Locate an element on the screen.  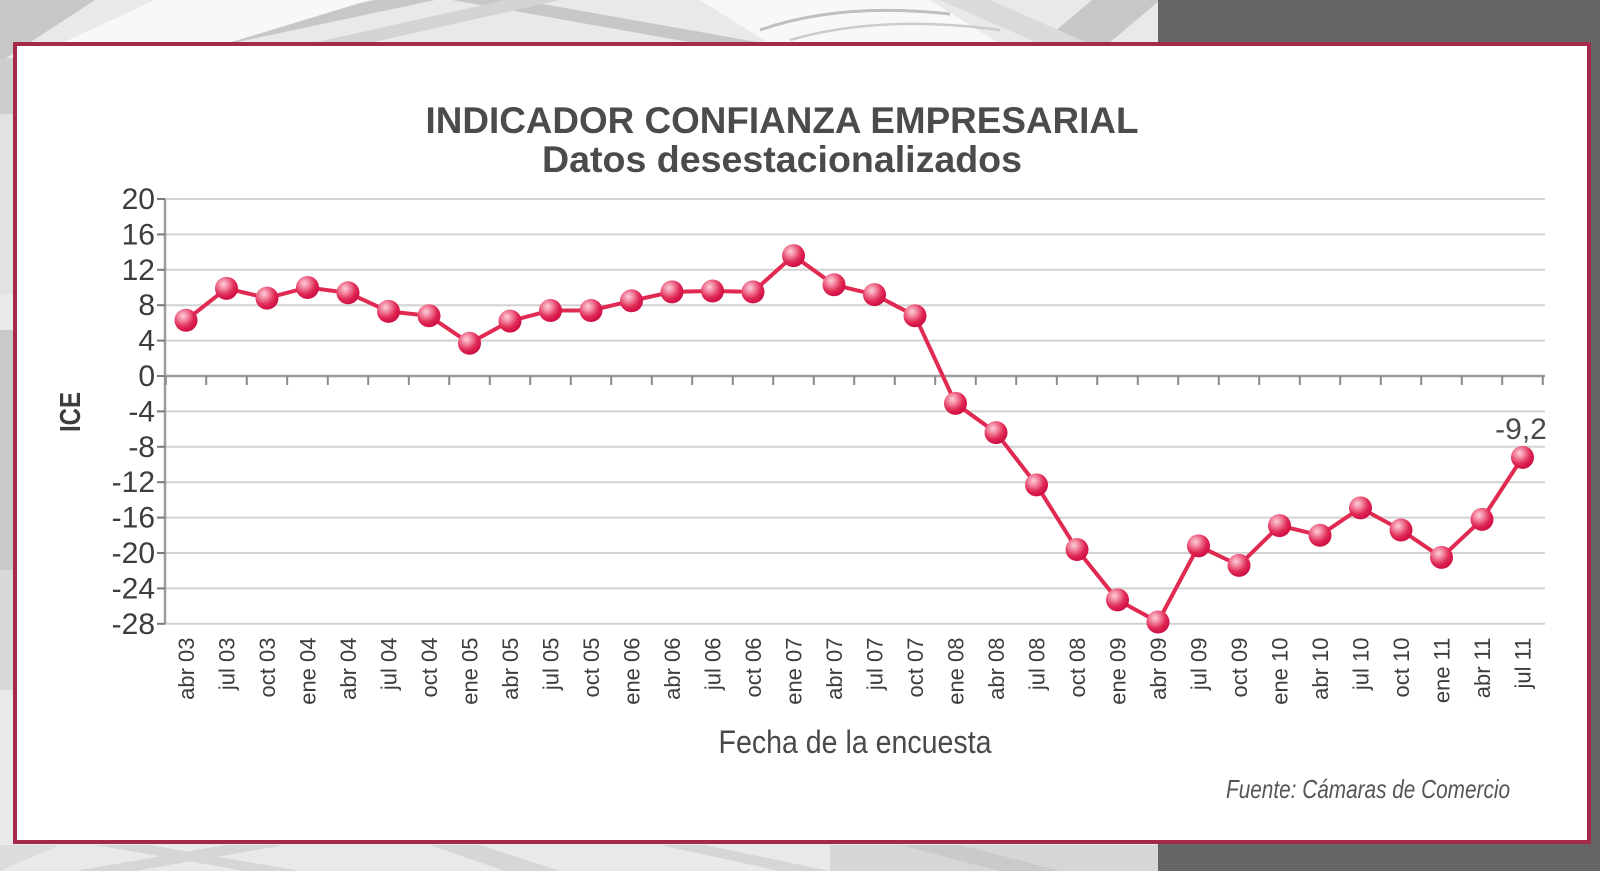
svg-text: -28 is located at coordinates (133, 624).